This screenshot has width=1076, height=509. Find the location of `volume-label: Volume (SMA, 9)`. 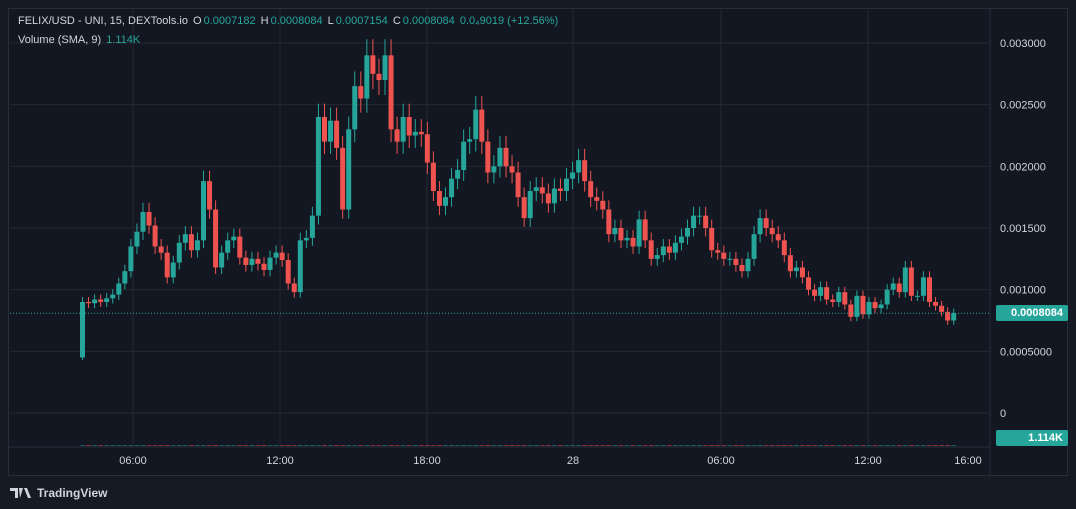

volume-label: Volume (SMA, 9) is located at coordinates (60, 40).